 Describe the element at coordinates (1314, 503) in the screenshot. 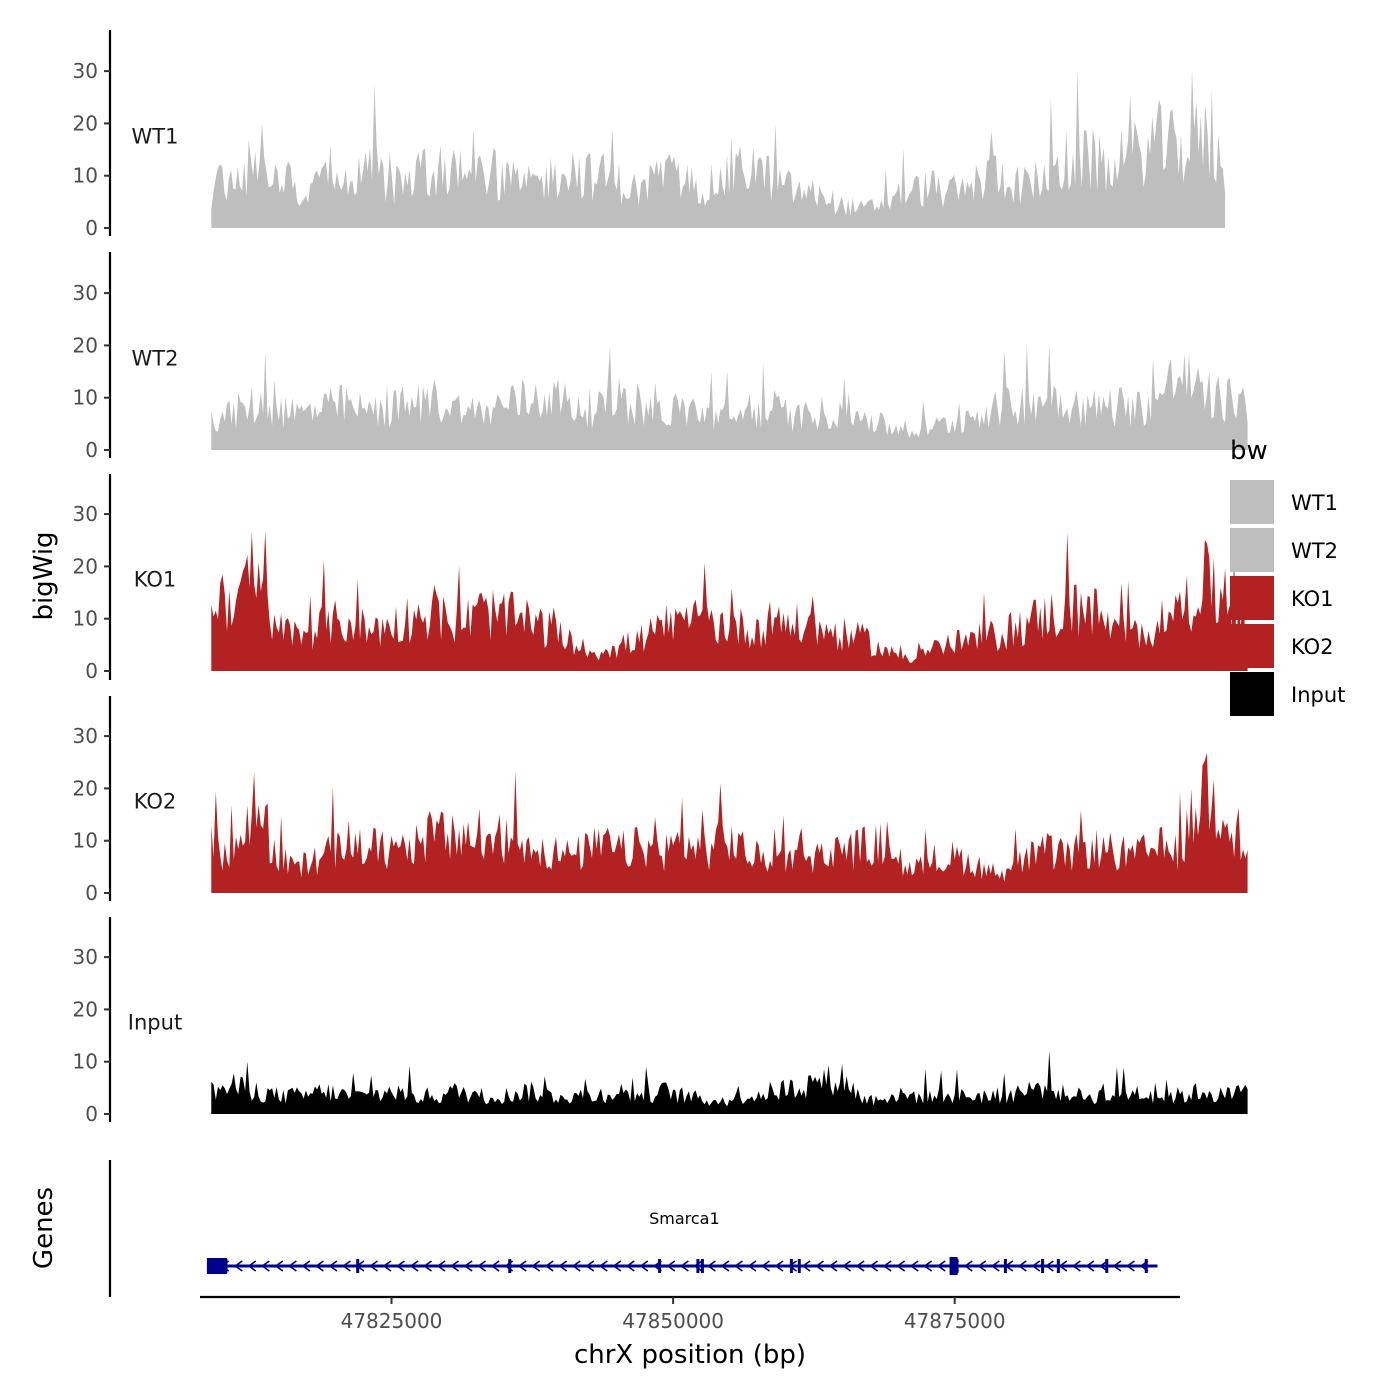

I see `legend-label-wt1: WT1` at that location.